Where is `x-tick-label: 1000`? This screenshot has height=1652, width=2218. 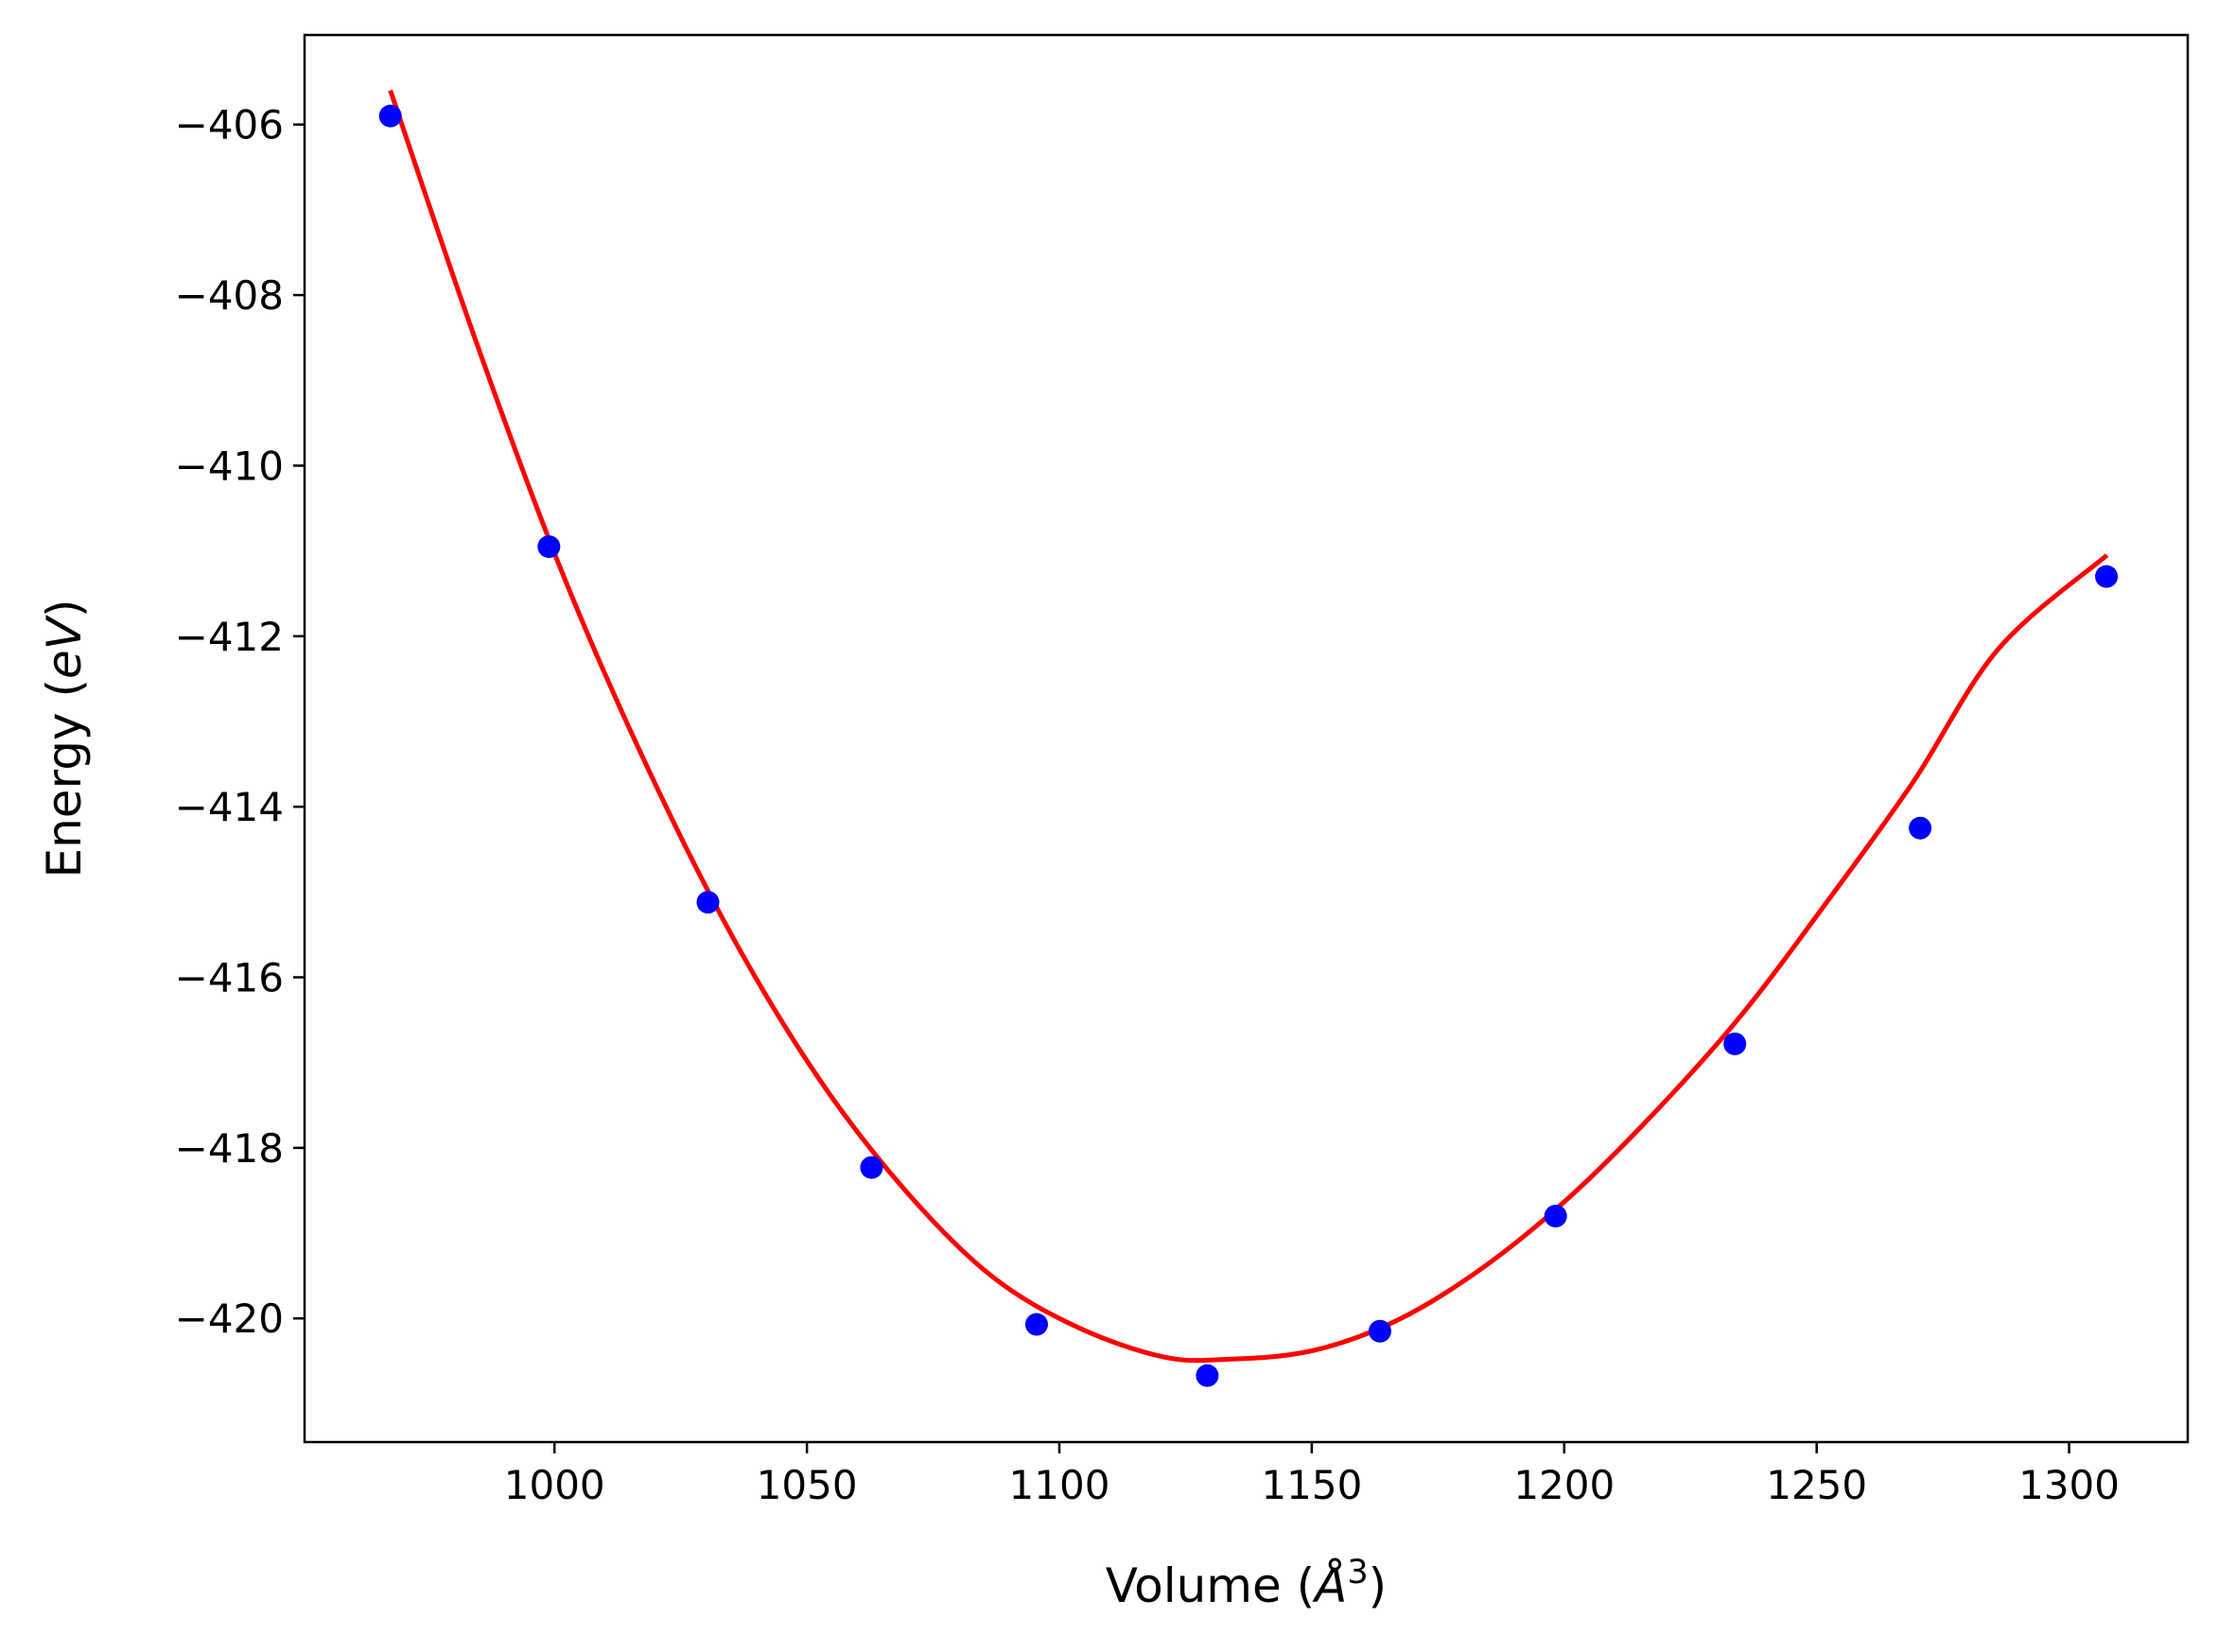 x-tick-label: 1000 is located at coordinates (554, 1485).